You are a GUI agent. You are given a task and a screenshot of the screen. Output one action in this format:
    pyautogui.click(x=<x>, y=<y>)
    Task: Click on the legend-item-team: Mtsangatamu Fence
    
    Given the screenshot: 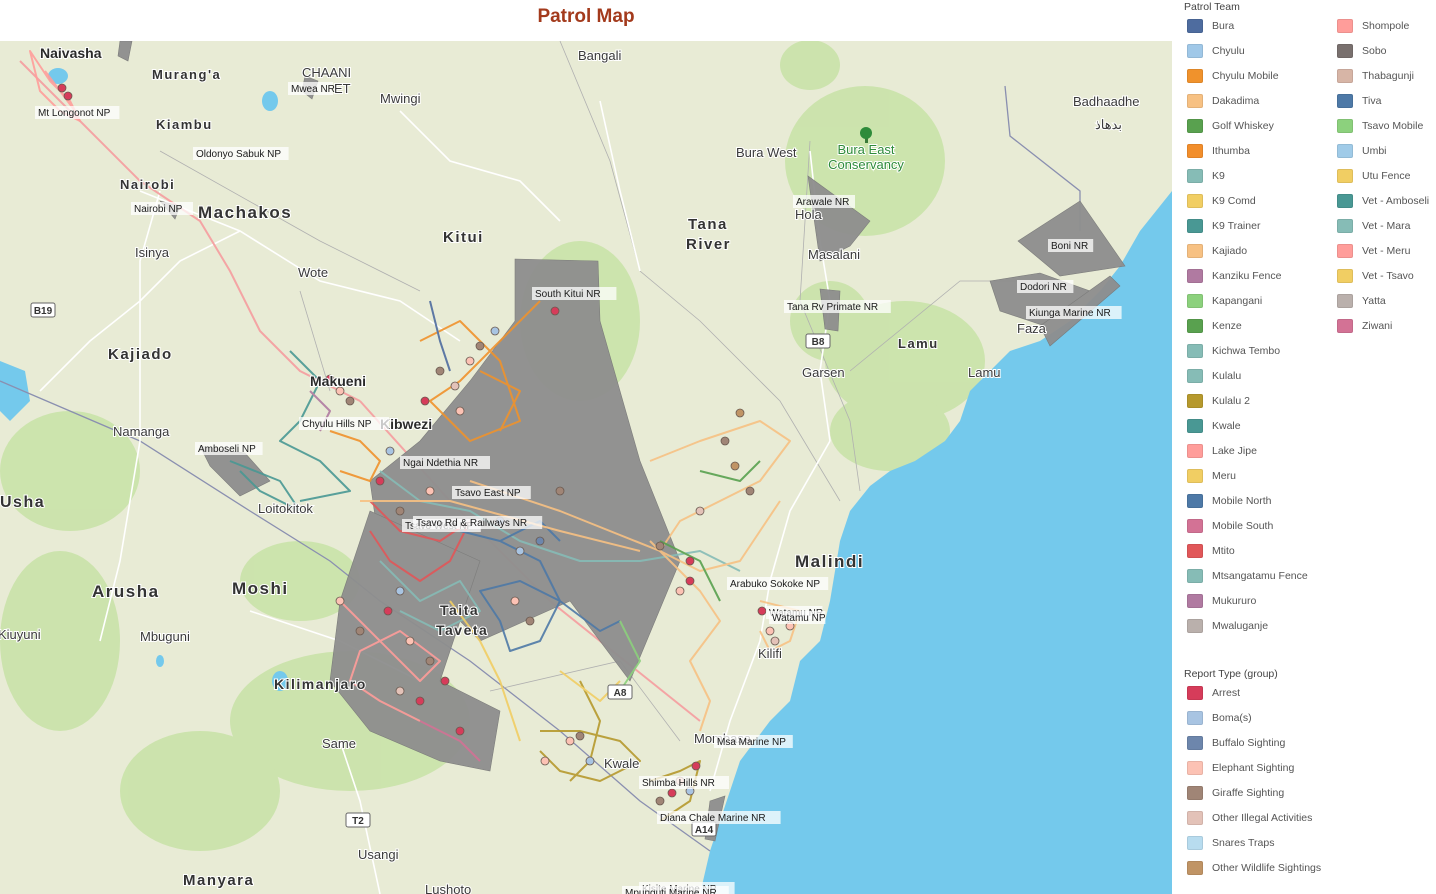 What is the action you would take?
    pyautogui.click(x=1247, y=576)
    